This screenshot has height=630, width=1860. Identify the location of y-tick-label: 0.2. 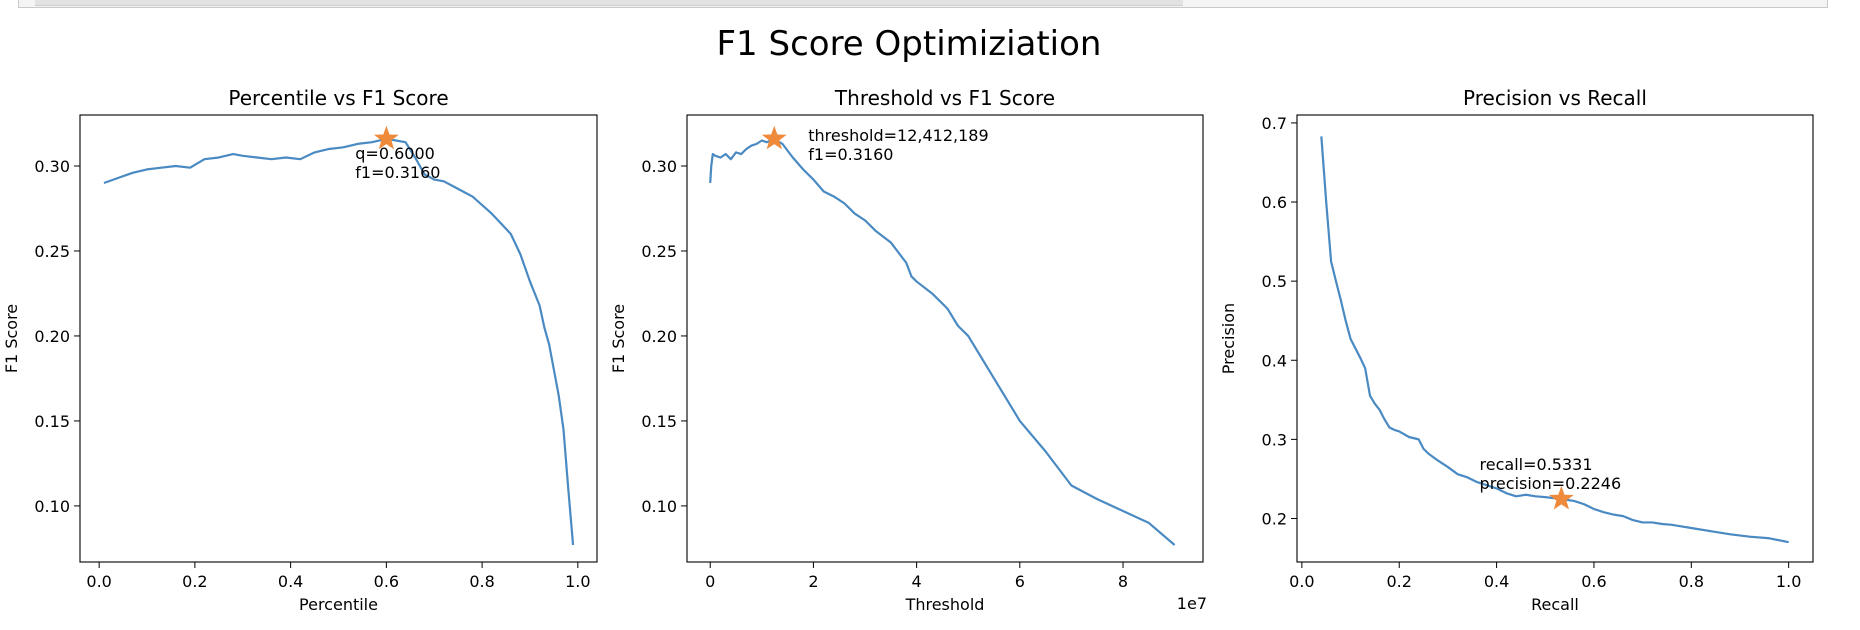
(1274, 518).